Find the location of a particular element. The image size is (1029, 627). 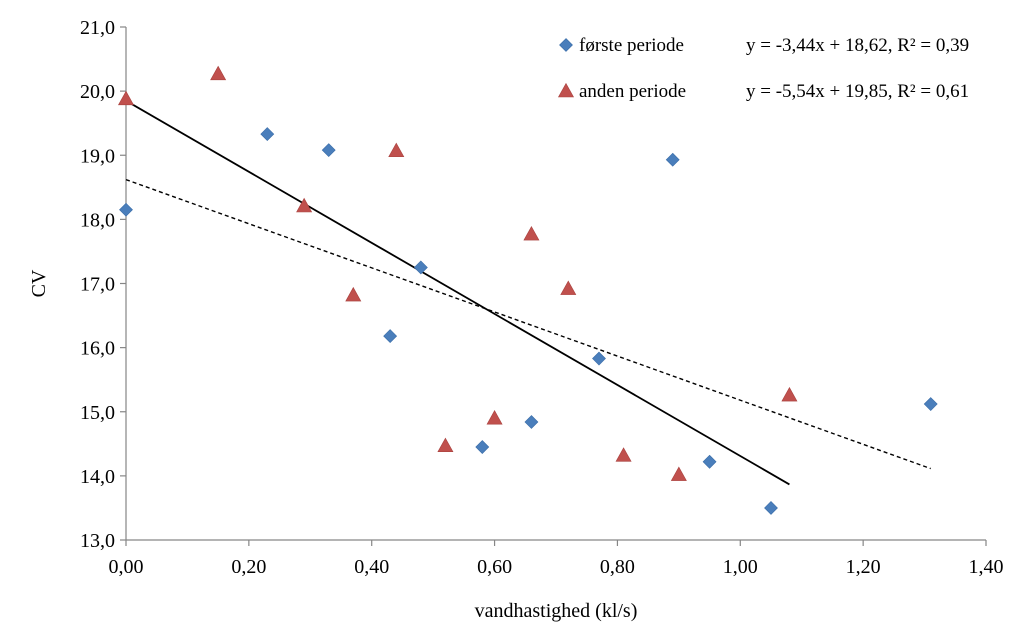

y-tick-label: 20,0 is located at coordinates (97, 92).